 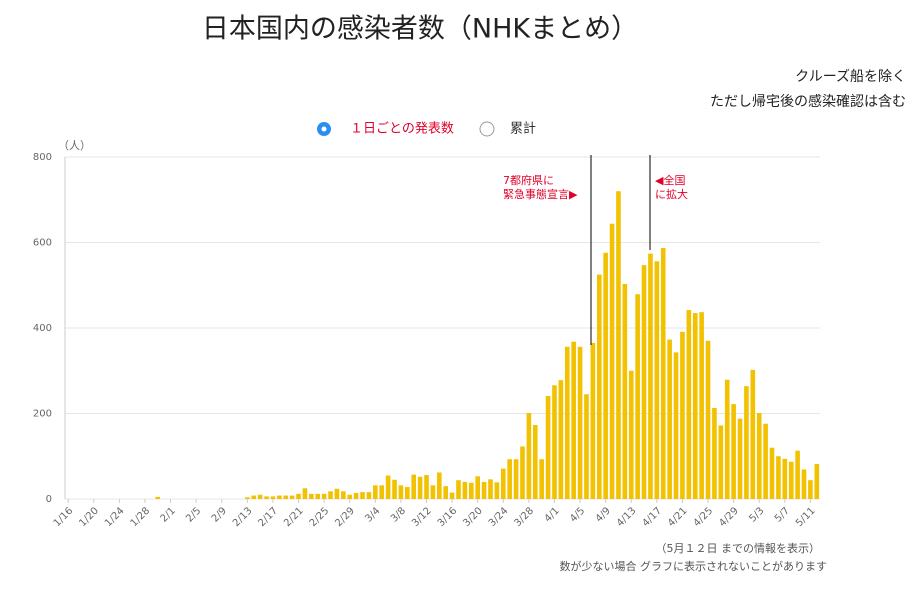 What do you see at coordinates (42, 157) in the screenshot?
I see `y-tick-label: 800` at bounding box center [42, 157].